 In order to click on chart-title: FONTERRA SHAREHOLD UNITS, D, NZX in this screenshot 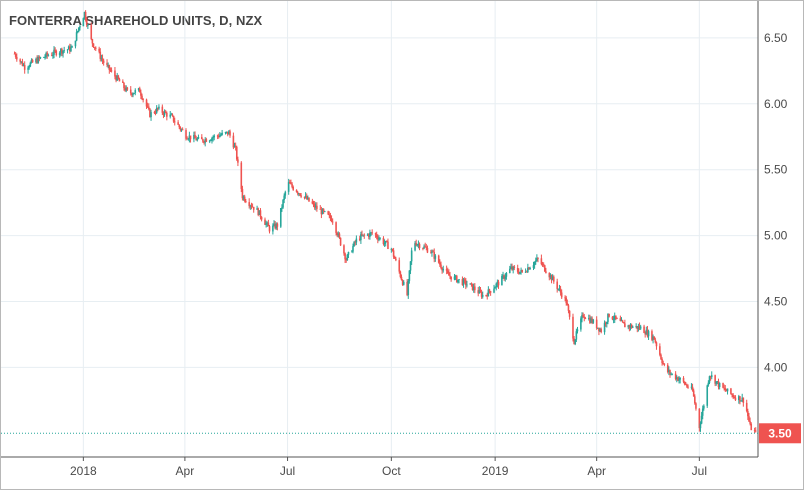, I will do `click(136, 20)`.